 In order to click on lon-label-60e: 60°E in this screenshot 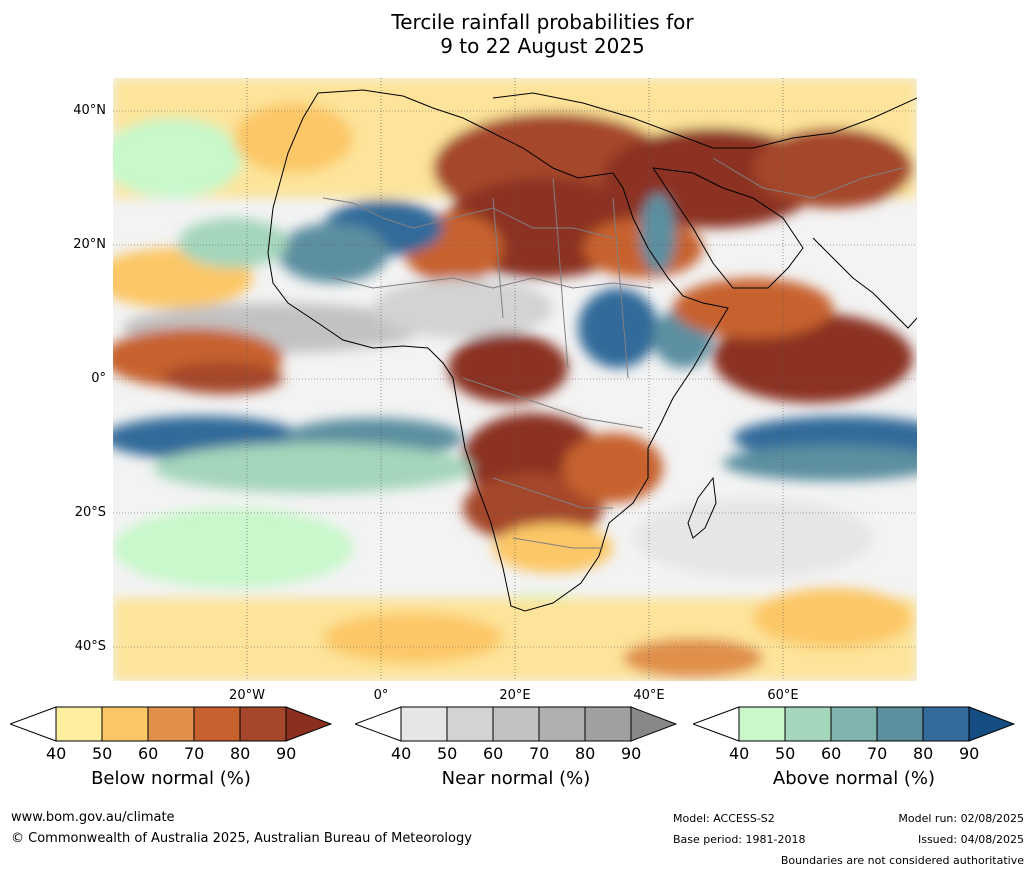, I will do `click(783, 695)`.